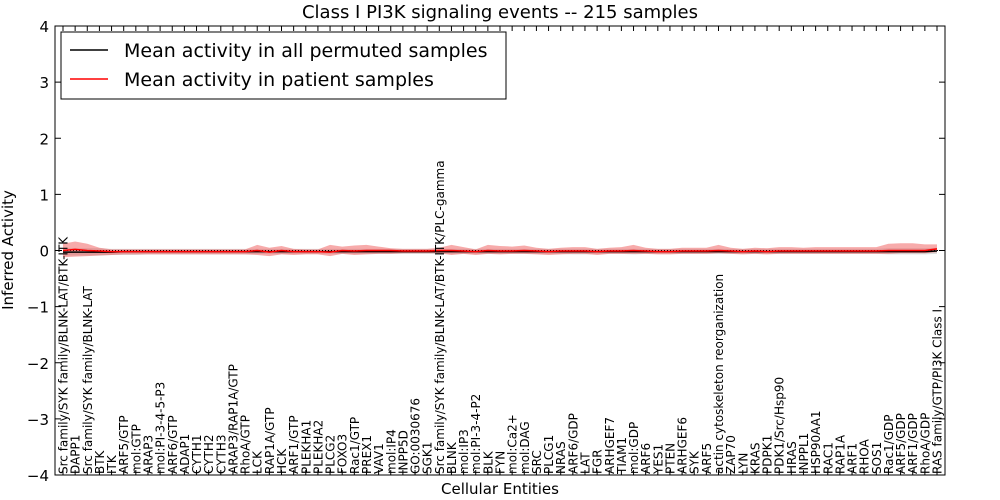 The width and height of the screenshot is (1000, 500). What do you see at coordinates (38, 308) in the screenshot?
I see `y-tick-label: −1` at bounding box center [38, 308].